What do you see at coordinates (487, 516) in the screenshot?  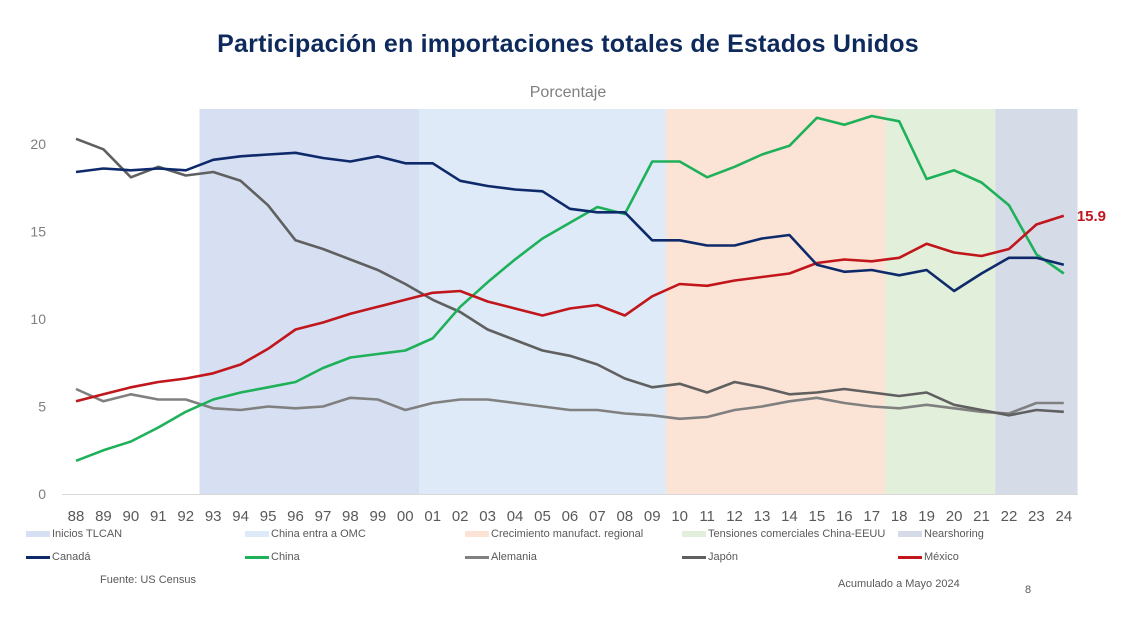 I see `x-tick-label: 03` at bounding box center [487, 516].